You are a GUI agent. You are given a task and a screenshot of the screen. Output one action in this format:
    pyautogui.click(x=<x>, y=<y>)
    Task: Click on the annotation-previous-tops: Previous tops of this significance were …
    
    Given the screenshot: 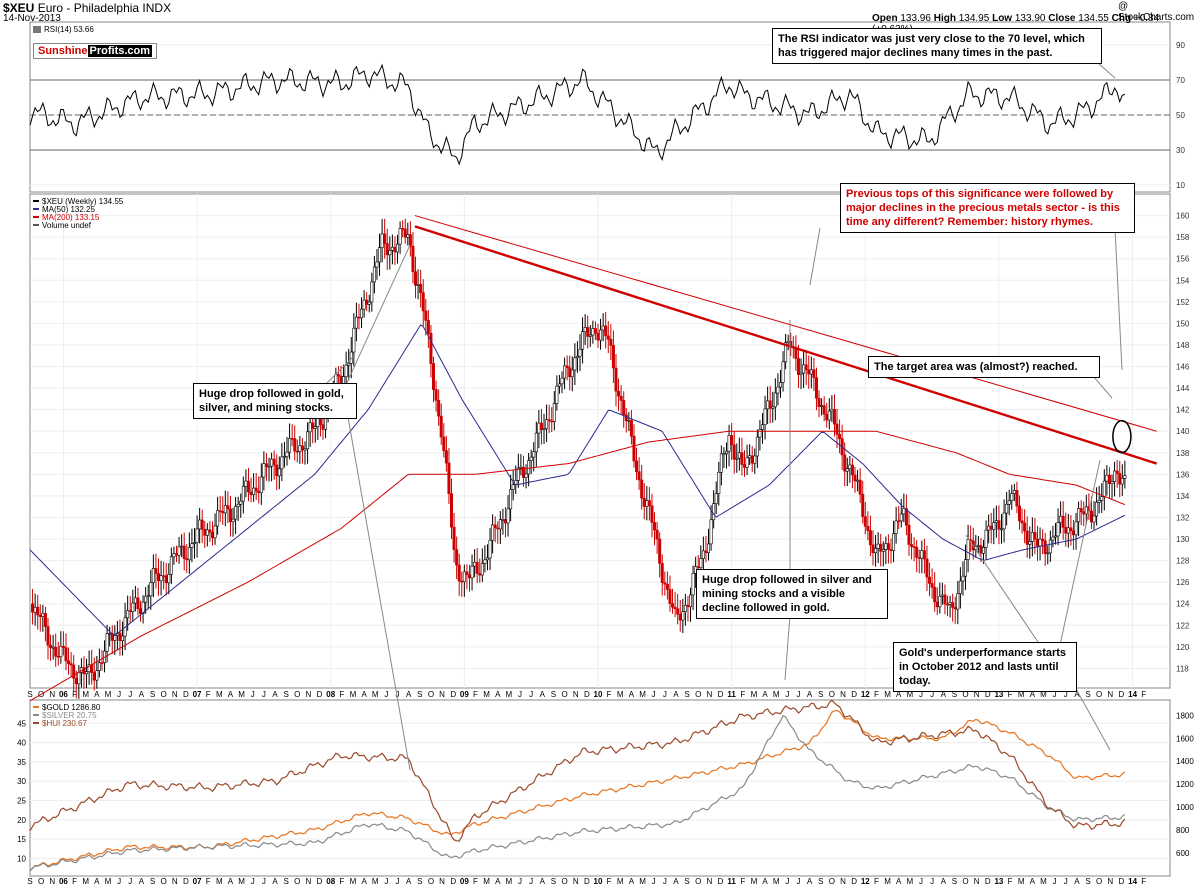 What is the action you would take?
    pyautogui.click(x=987, y=208)
    